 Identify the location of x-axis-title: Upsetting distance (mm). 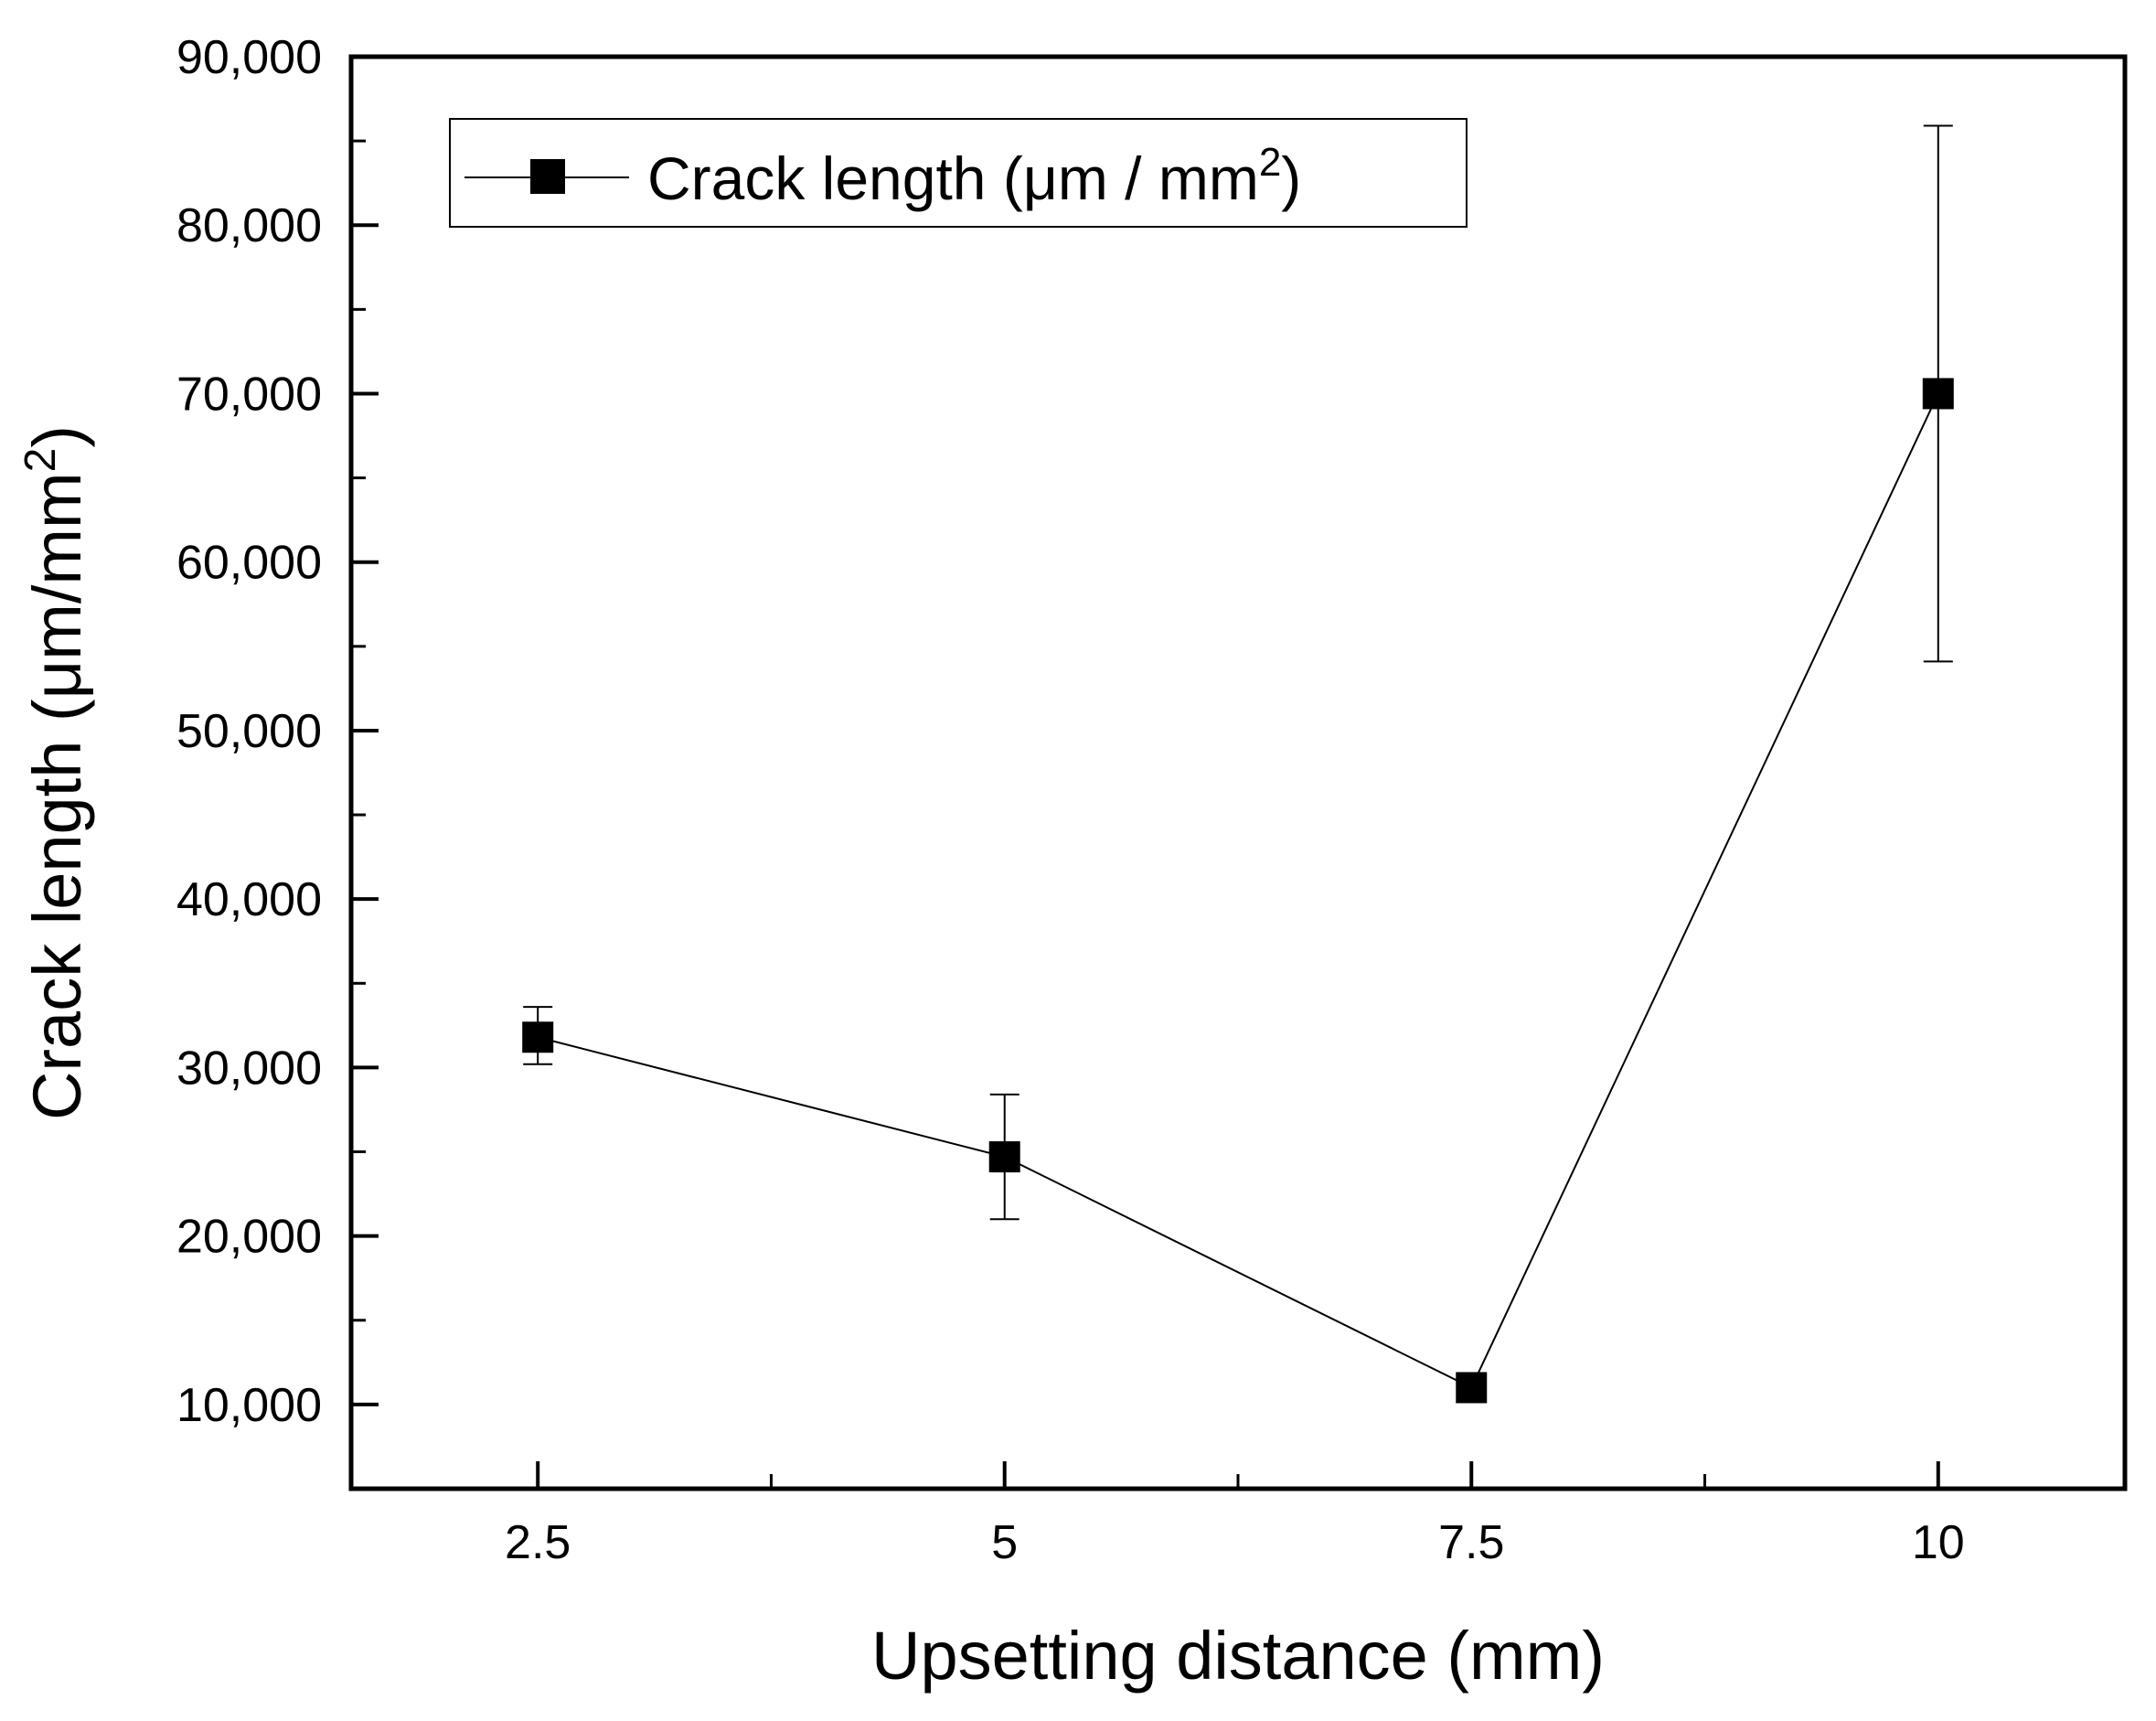
(1238, 1656).